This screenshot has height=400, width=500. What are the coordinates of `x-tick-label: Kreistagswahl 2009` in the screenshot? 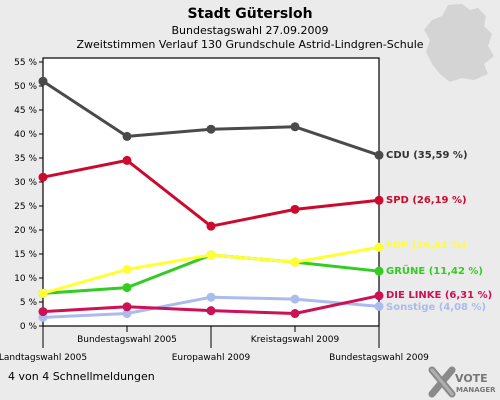 It's located at (295, 340).